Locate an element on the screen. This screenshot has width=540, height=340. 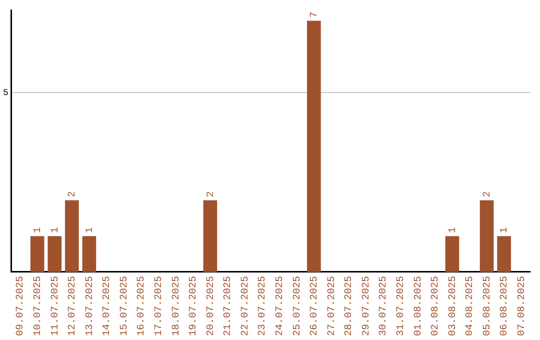
x-tick-label: 14.07.2025 is located at coordinates (108, 306).